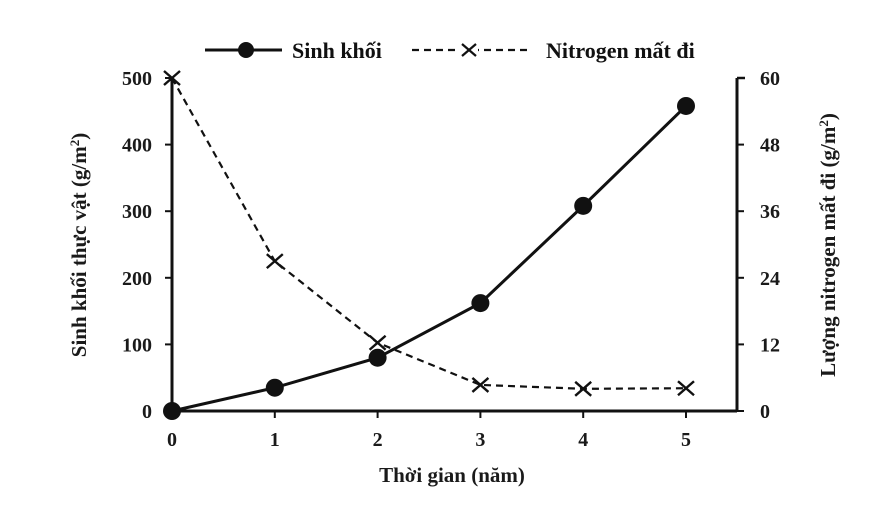  I want to click on right-y-tick-label: 60, so click(770, 79).